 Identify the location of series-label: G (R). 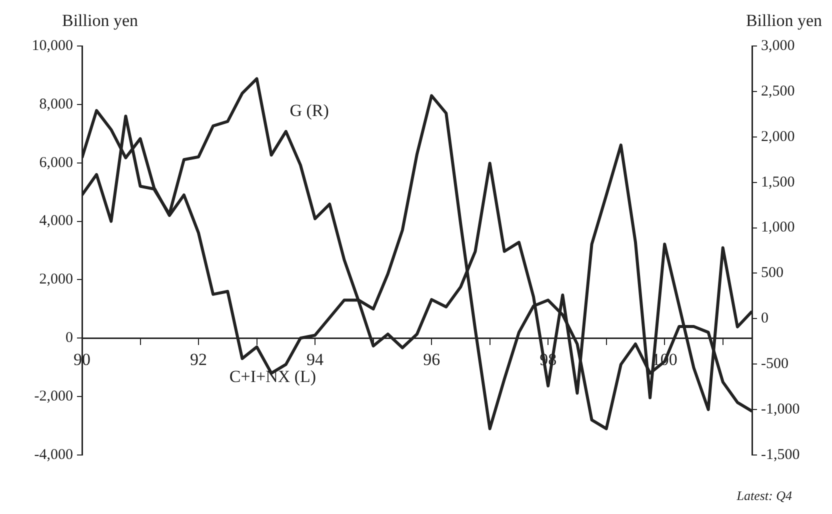
(309, 110).